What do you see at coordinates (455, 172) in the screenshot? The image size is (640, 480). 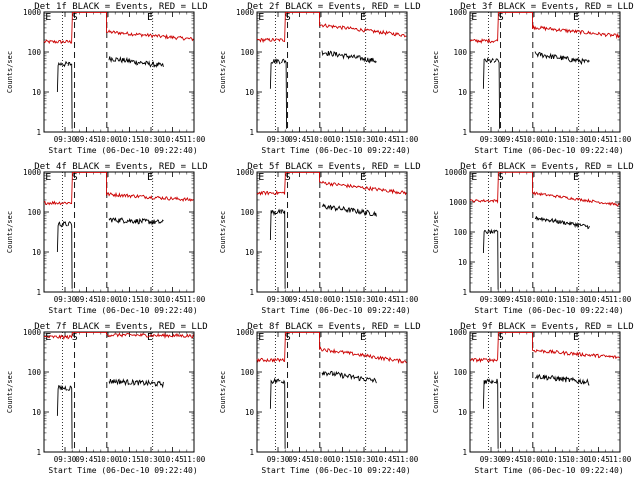 I see `y-tick-label: 10000` at bounding box center [455, 172].